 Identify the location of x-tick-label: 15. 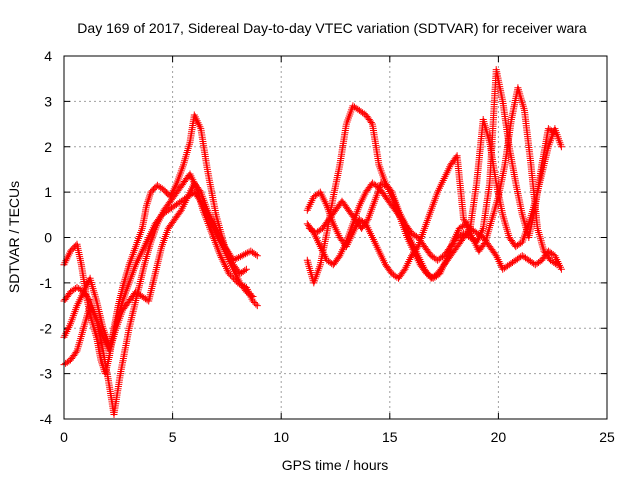
(390, 437).